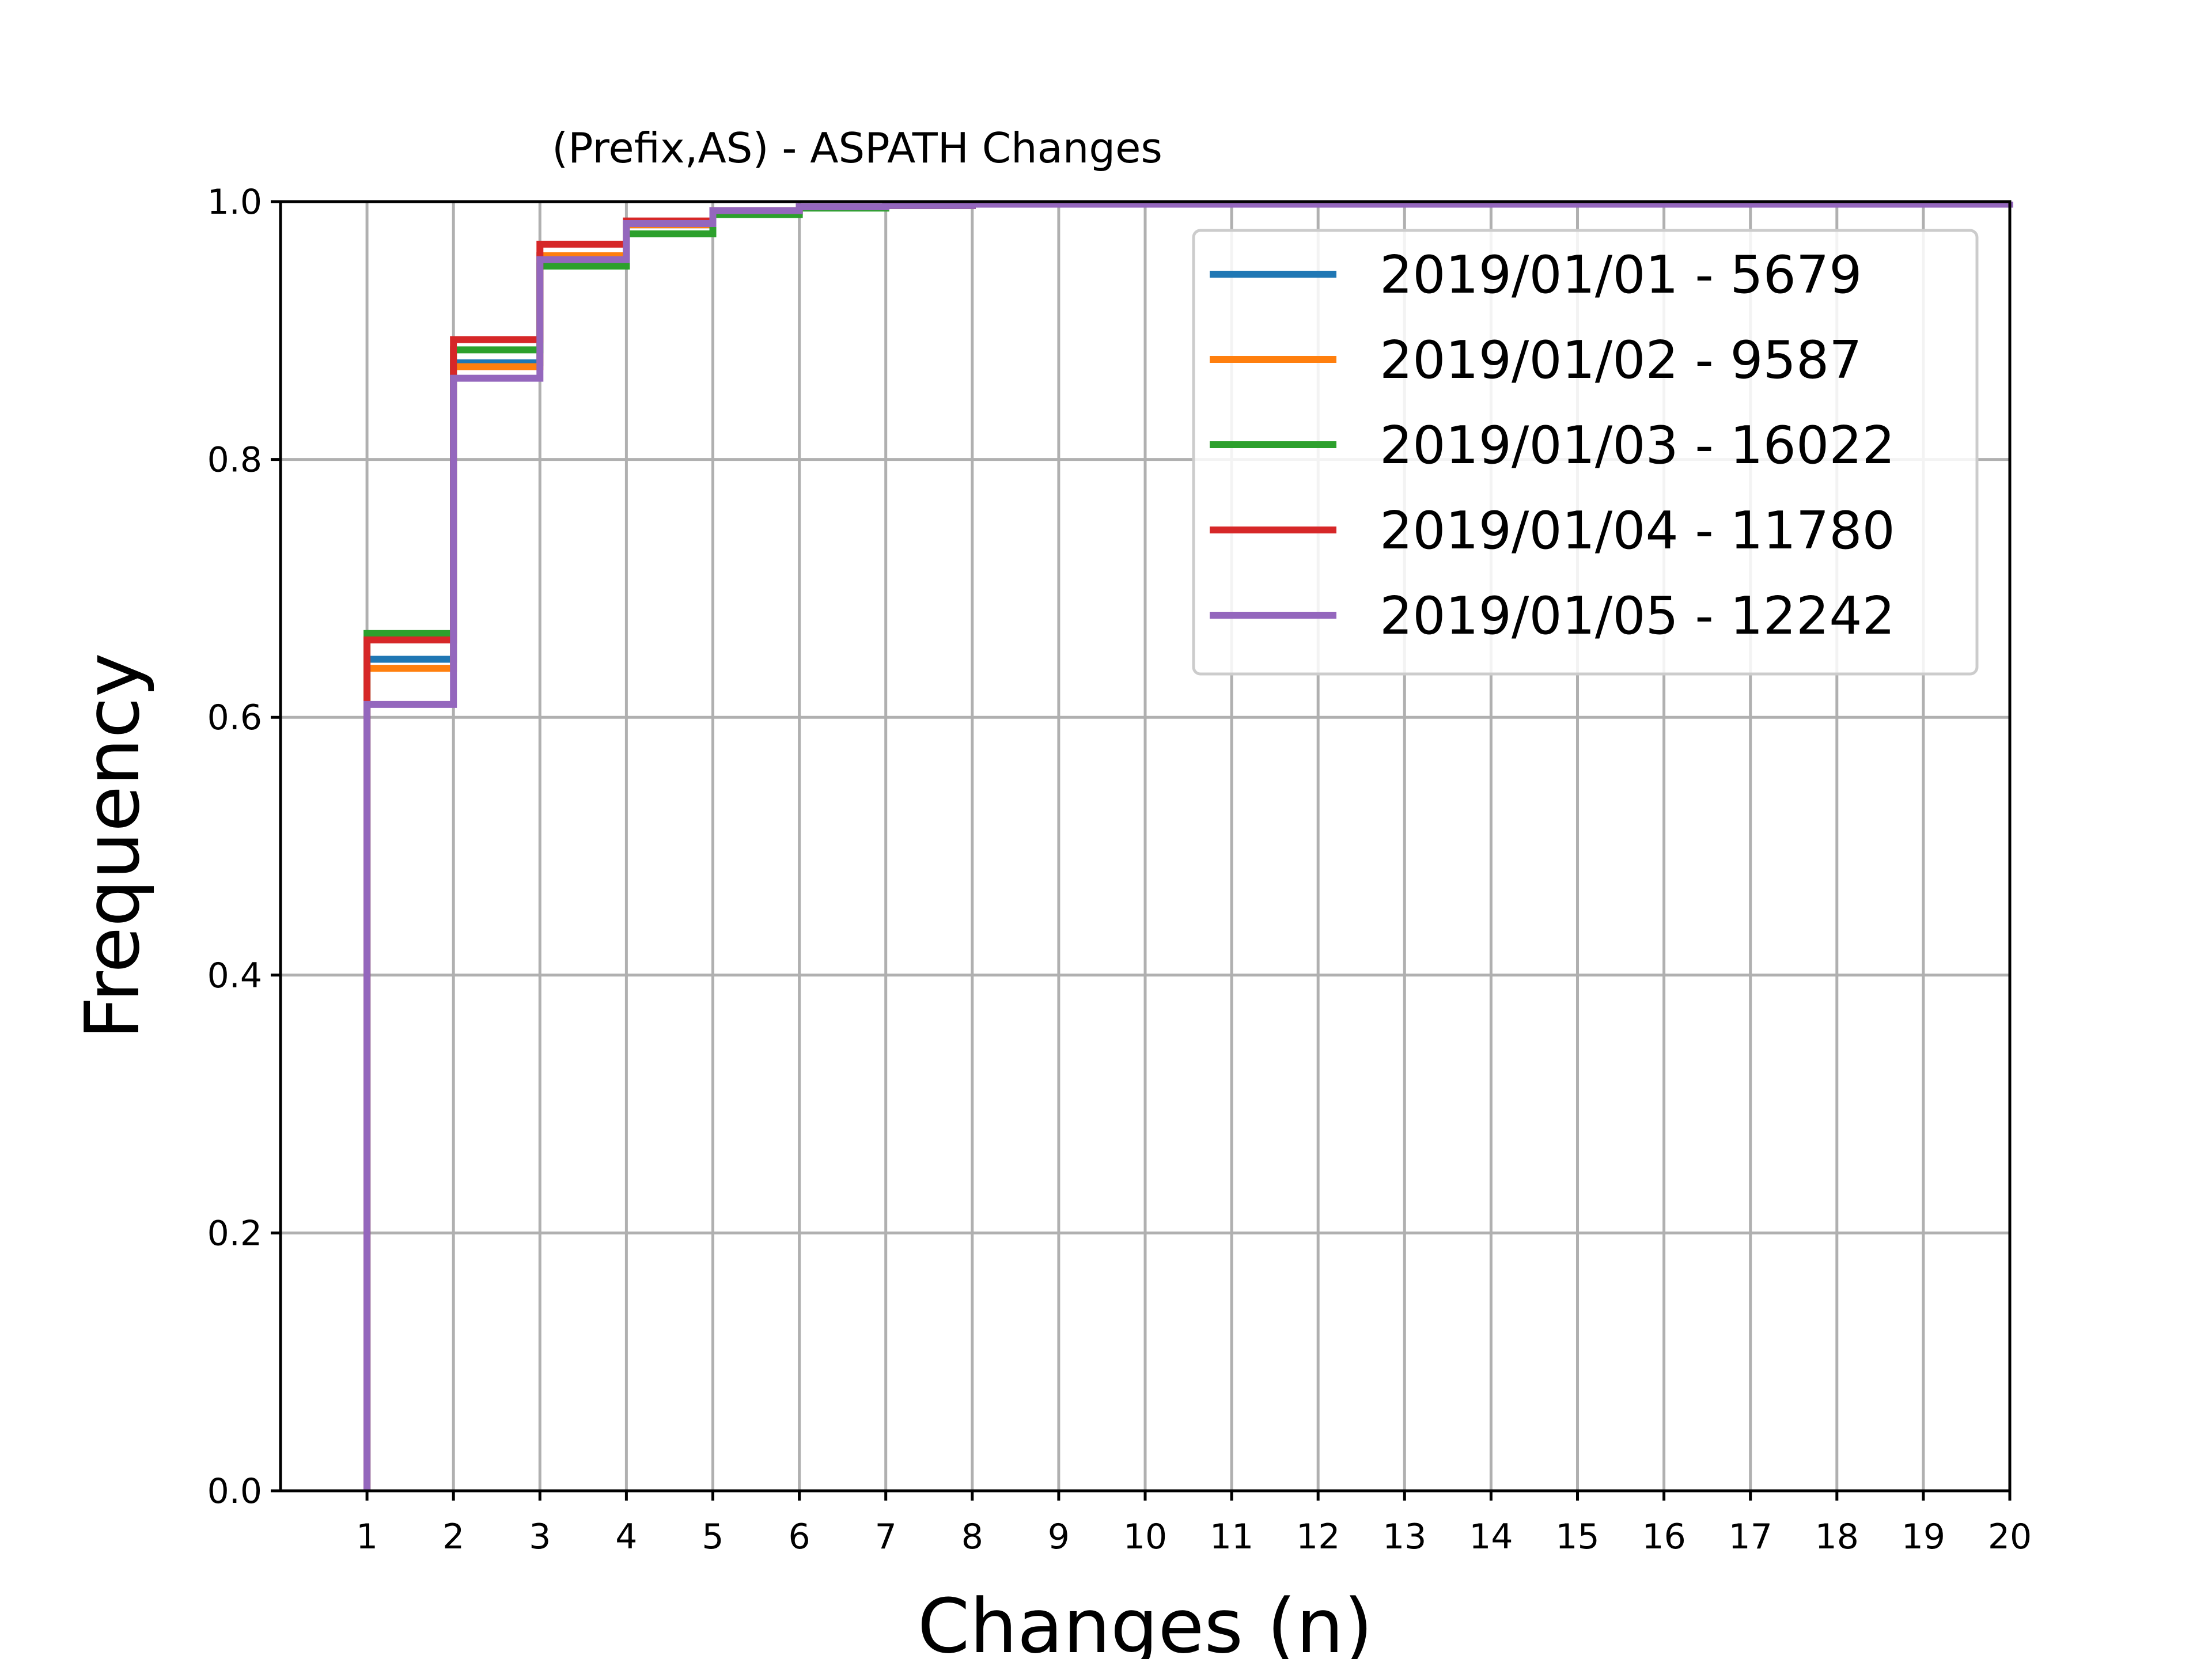 The image size is (2212, 1659). Describe the element at coordinates (1750, 1537) in the screenshot. I see `x-tick-label: 17` at that location.